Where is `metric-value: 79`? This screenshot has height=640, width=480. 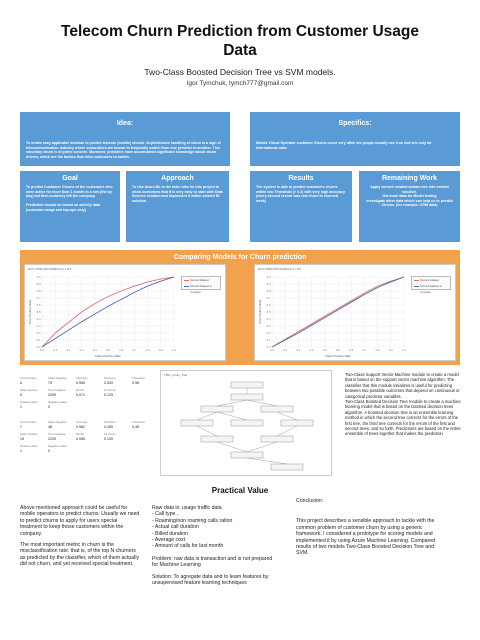 metric-value: 79 is located at coordinates (50, 383).